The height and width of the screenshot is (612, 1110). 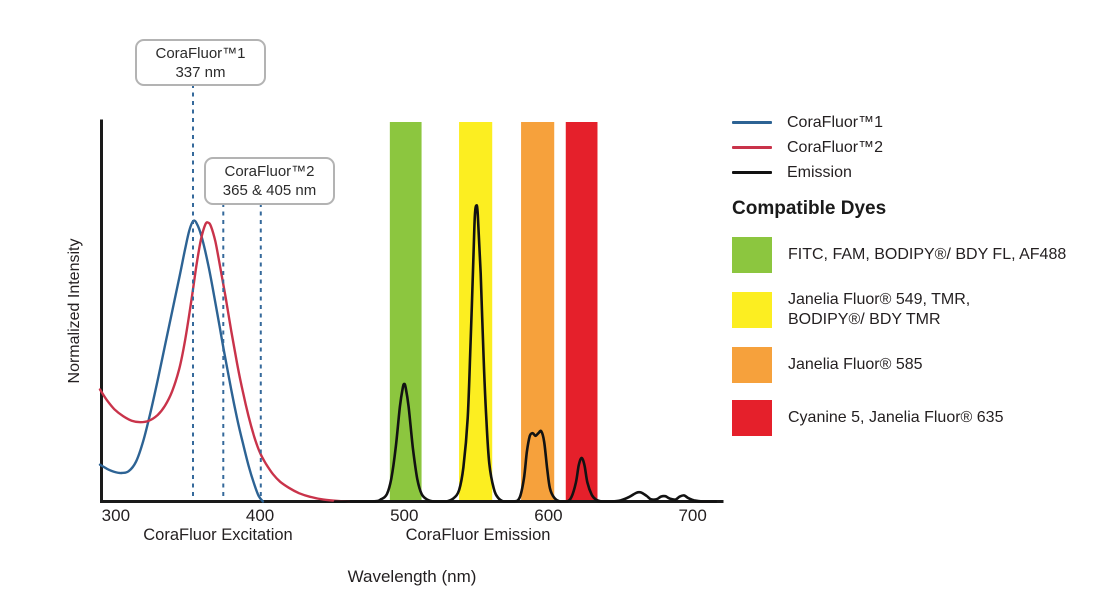 I want to click on x-axis-group-label-emission: CoraFluor Emission, so click(x=478, y=535).